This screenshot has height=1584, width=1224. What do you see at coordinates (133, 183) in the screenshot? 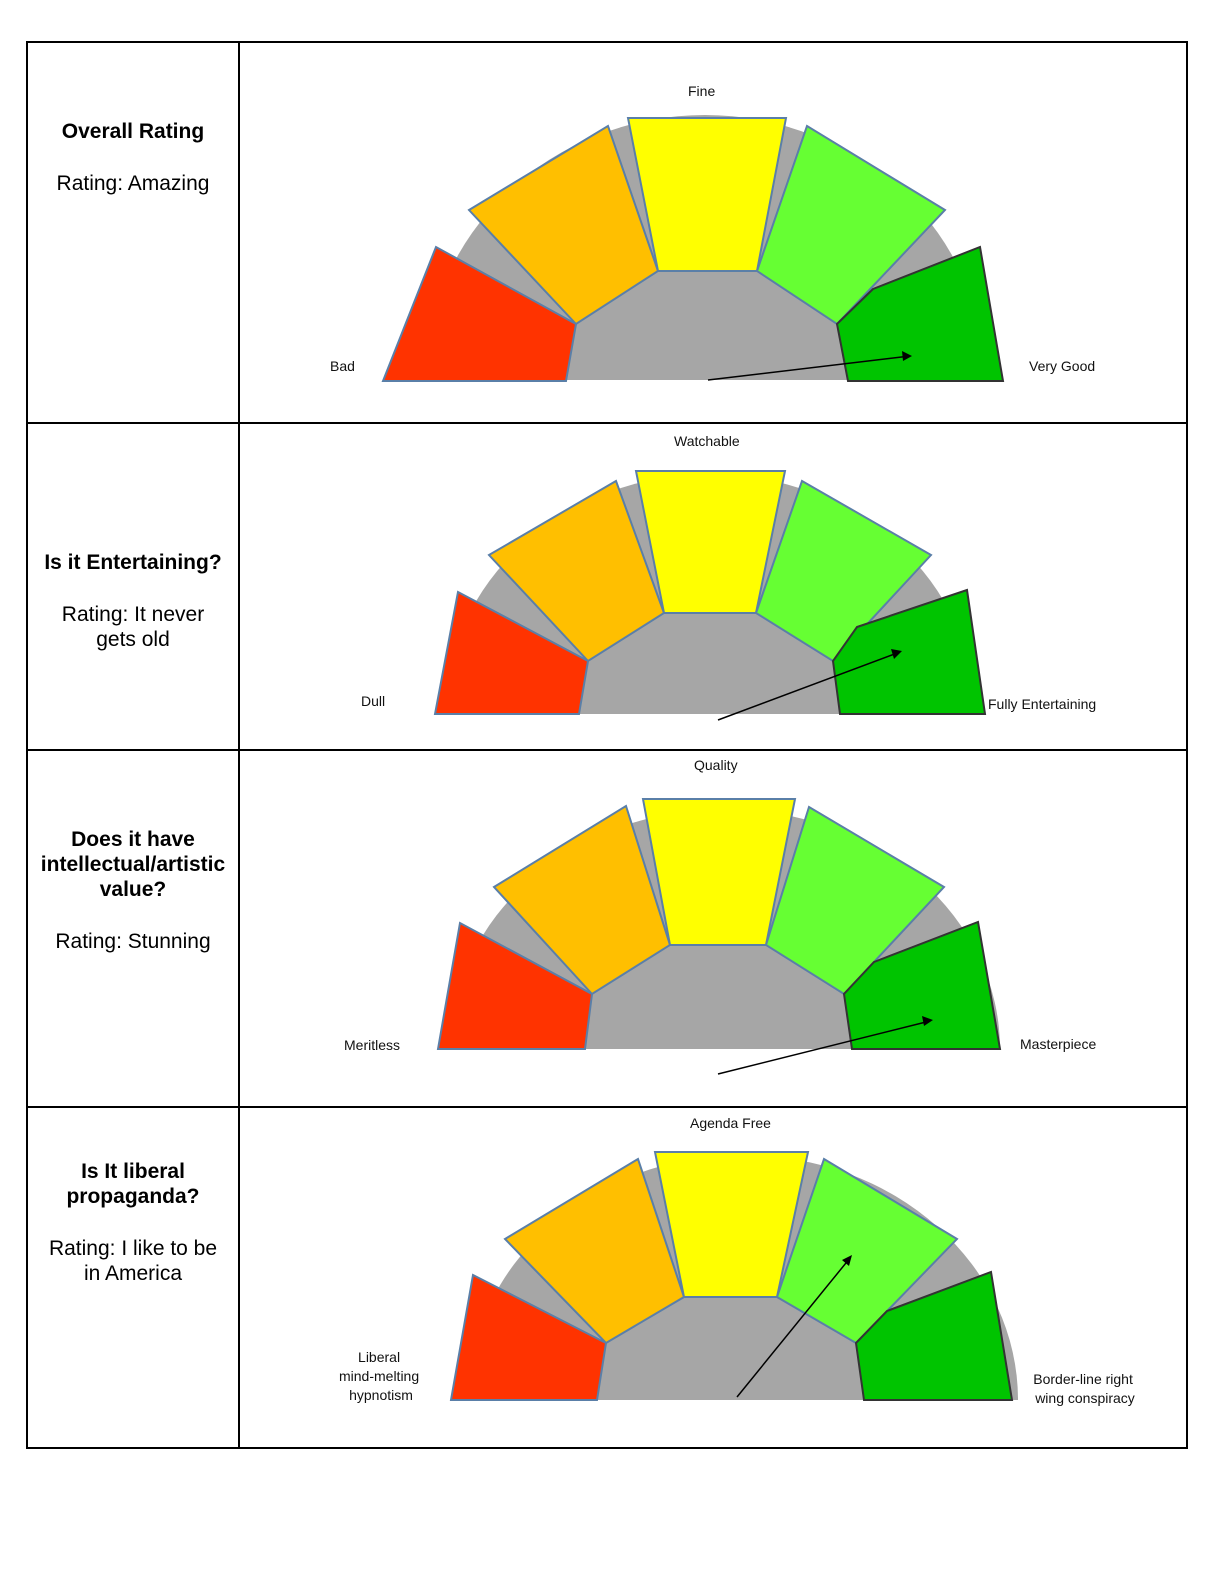
I see `row-rating: Rating: Amazing` at bounding box center [133, 183].